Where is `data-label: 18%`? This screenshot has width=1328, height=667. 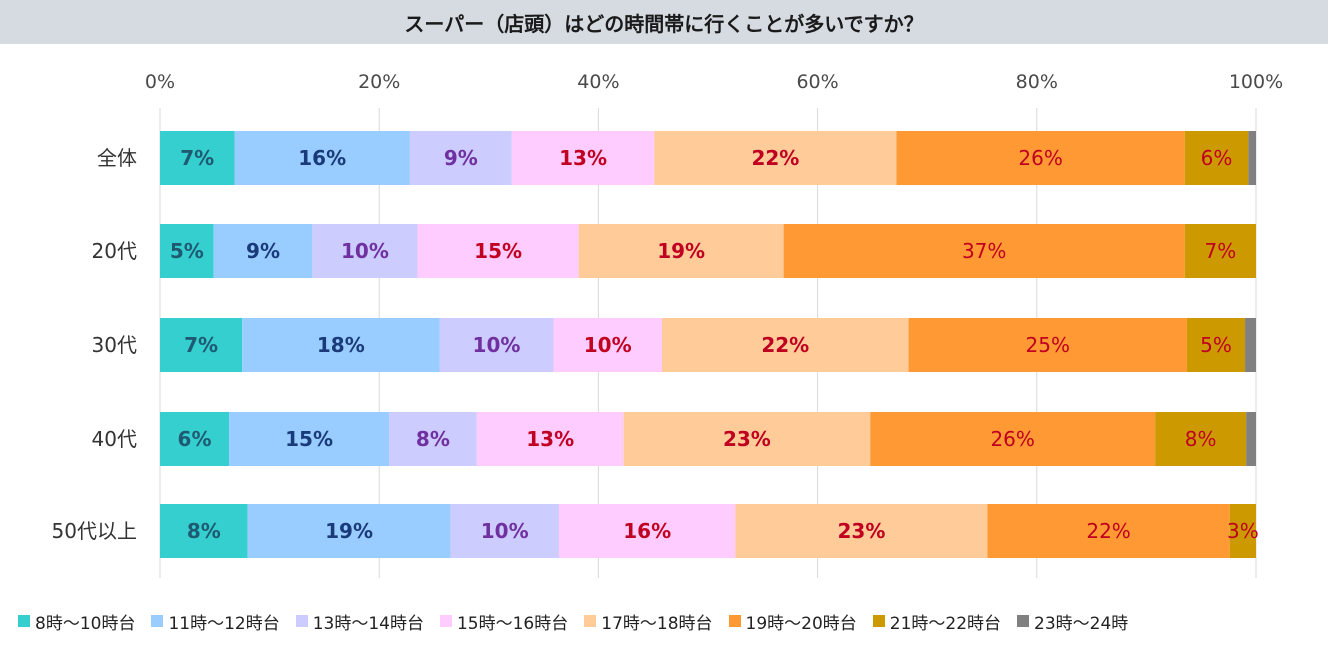
data-label: 18% is located at coordinates (341, 345).